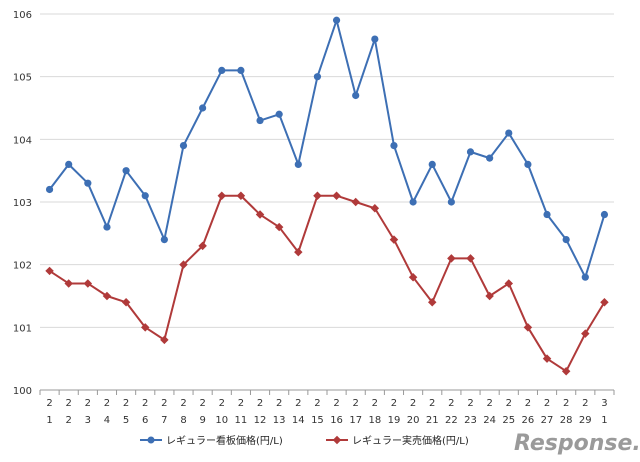  What do you see at coordinates (88, 420) in the screenshot?
I see `x-tick-day: 3` at bounding box center [88, 420].